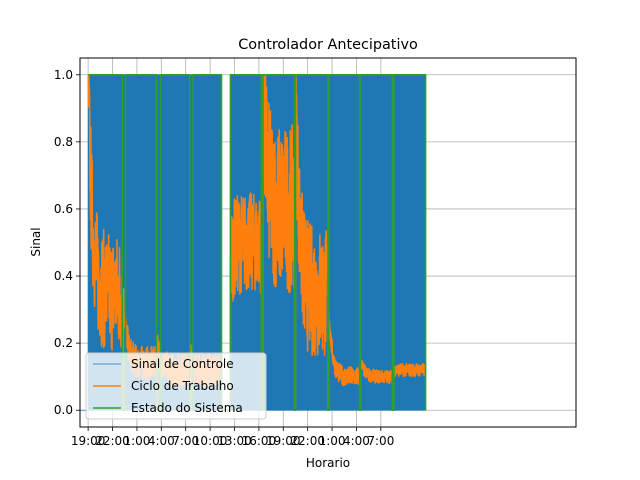 The width and height of the screenshot is (640, 480). Describe the element at coordinates (234, 441) in the screenshot. I see `x-tick-label: 13:00` at that location.